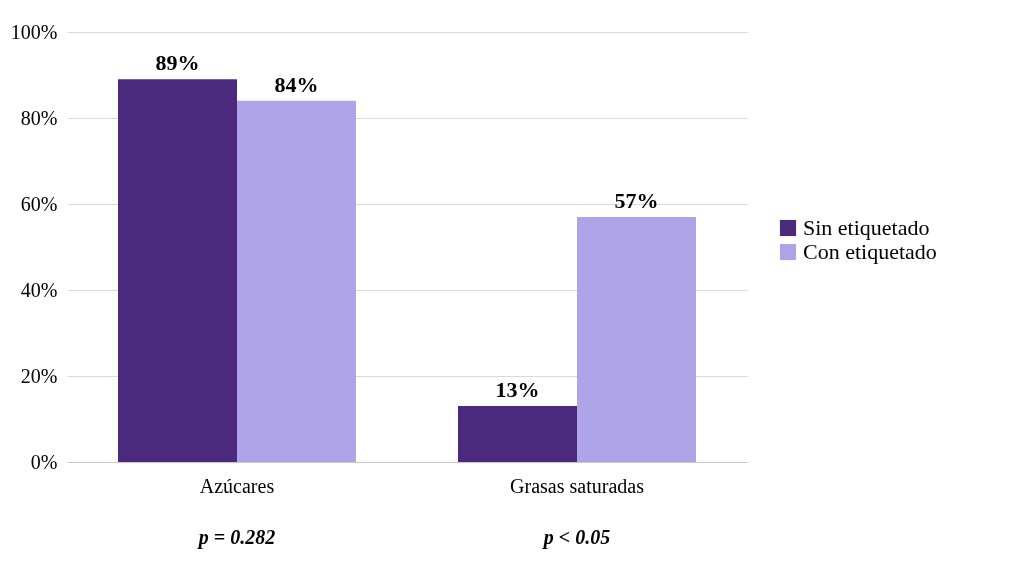 The width and height of the screenshot is (1021, 581). I want to click on y-tick-label: 60%, so click(39, 203).